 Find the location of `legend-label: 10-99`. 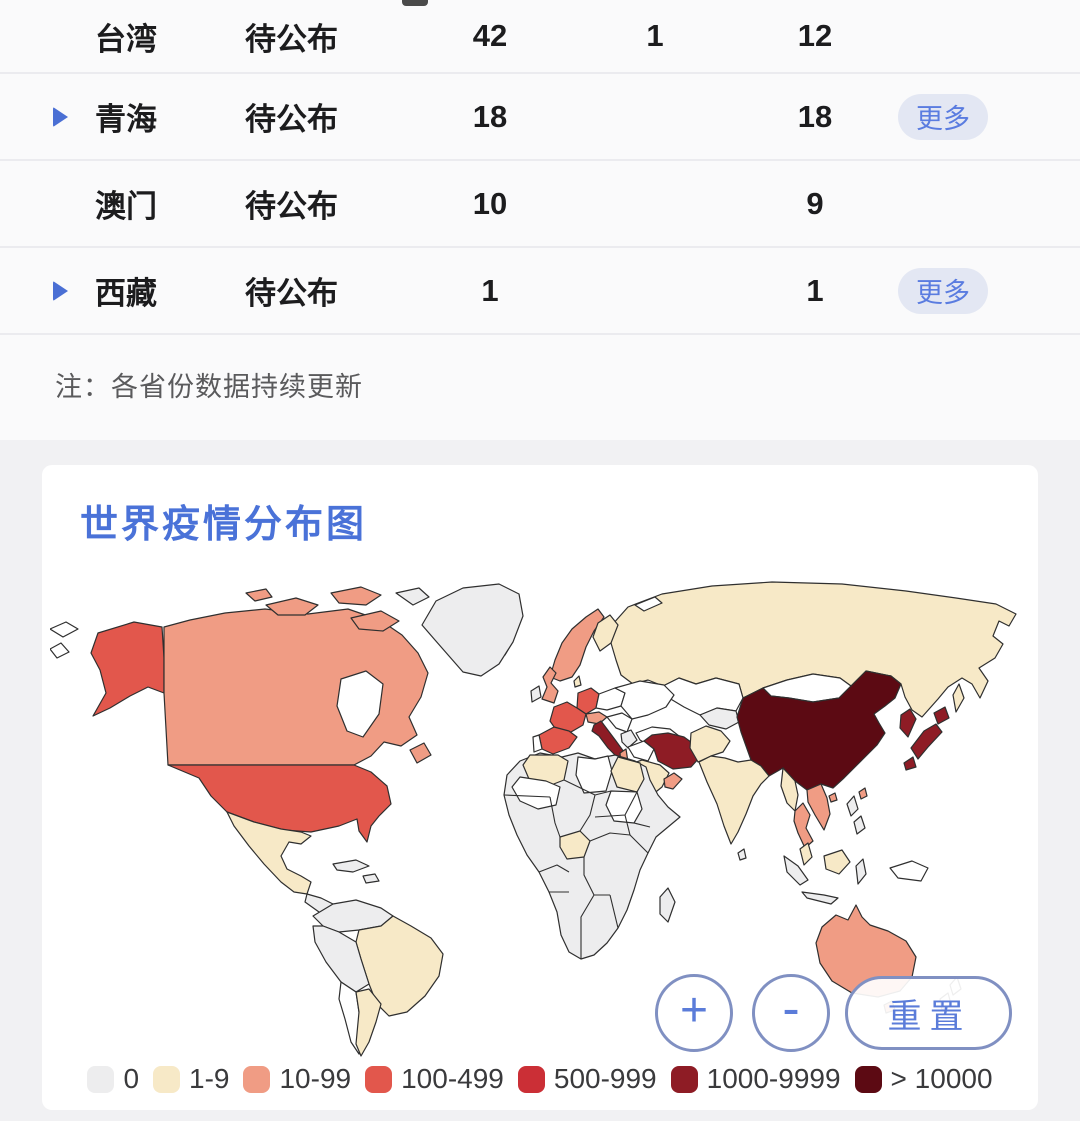

legend-label: 10-99 is located at coordinates (315, 1078).